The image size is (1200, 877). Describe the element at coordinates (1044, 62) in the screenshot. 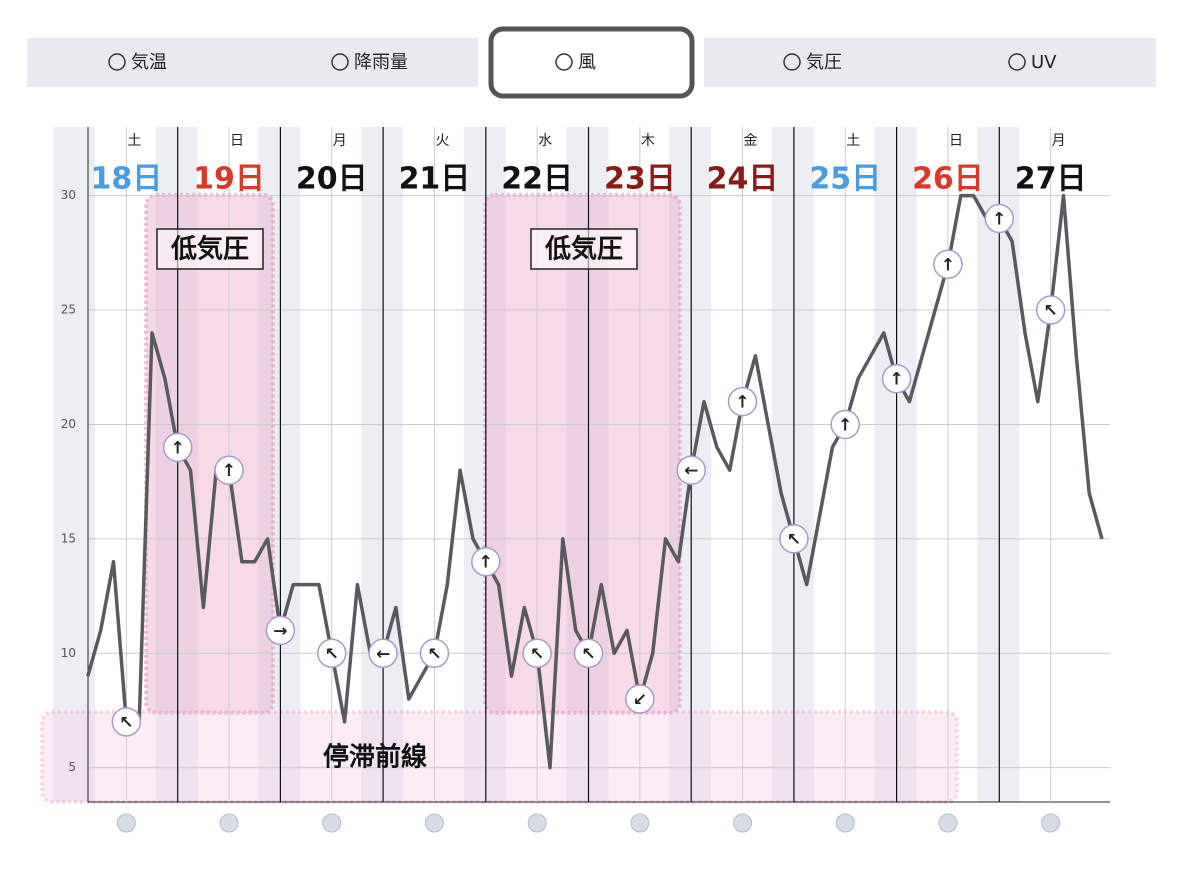

I see `tab-label: UV` at that location.